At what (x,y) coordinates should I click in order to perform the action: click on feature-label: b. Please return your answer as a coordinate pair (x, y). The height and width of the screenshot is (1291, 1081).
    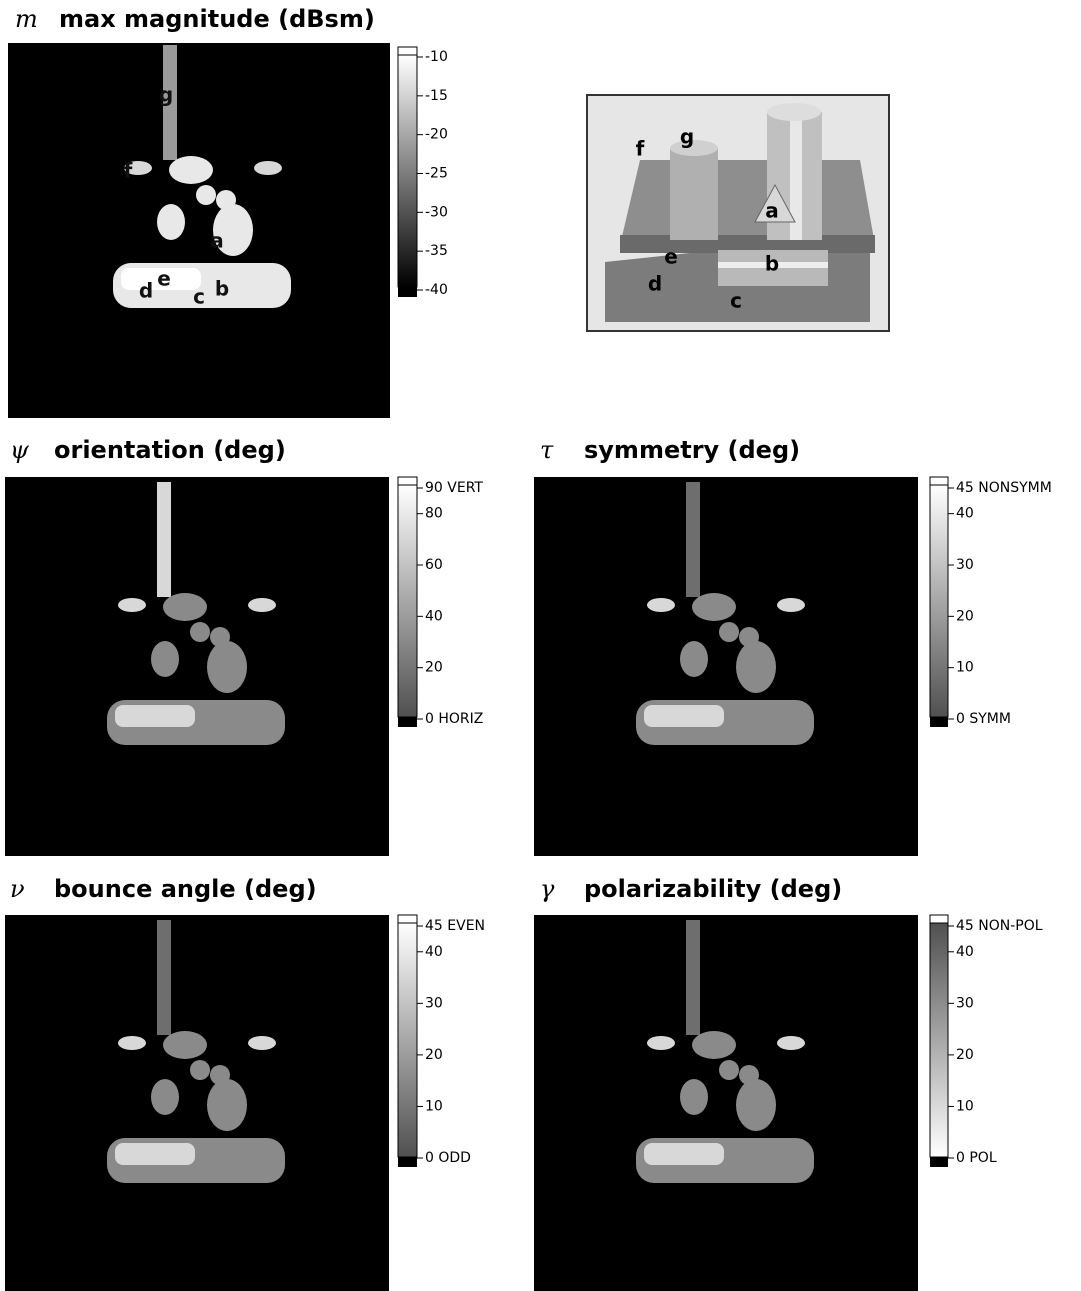
    Looking at the image, I should click on (222, 289).